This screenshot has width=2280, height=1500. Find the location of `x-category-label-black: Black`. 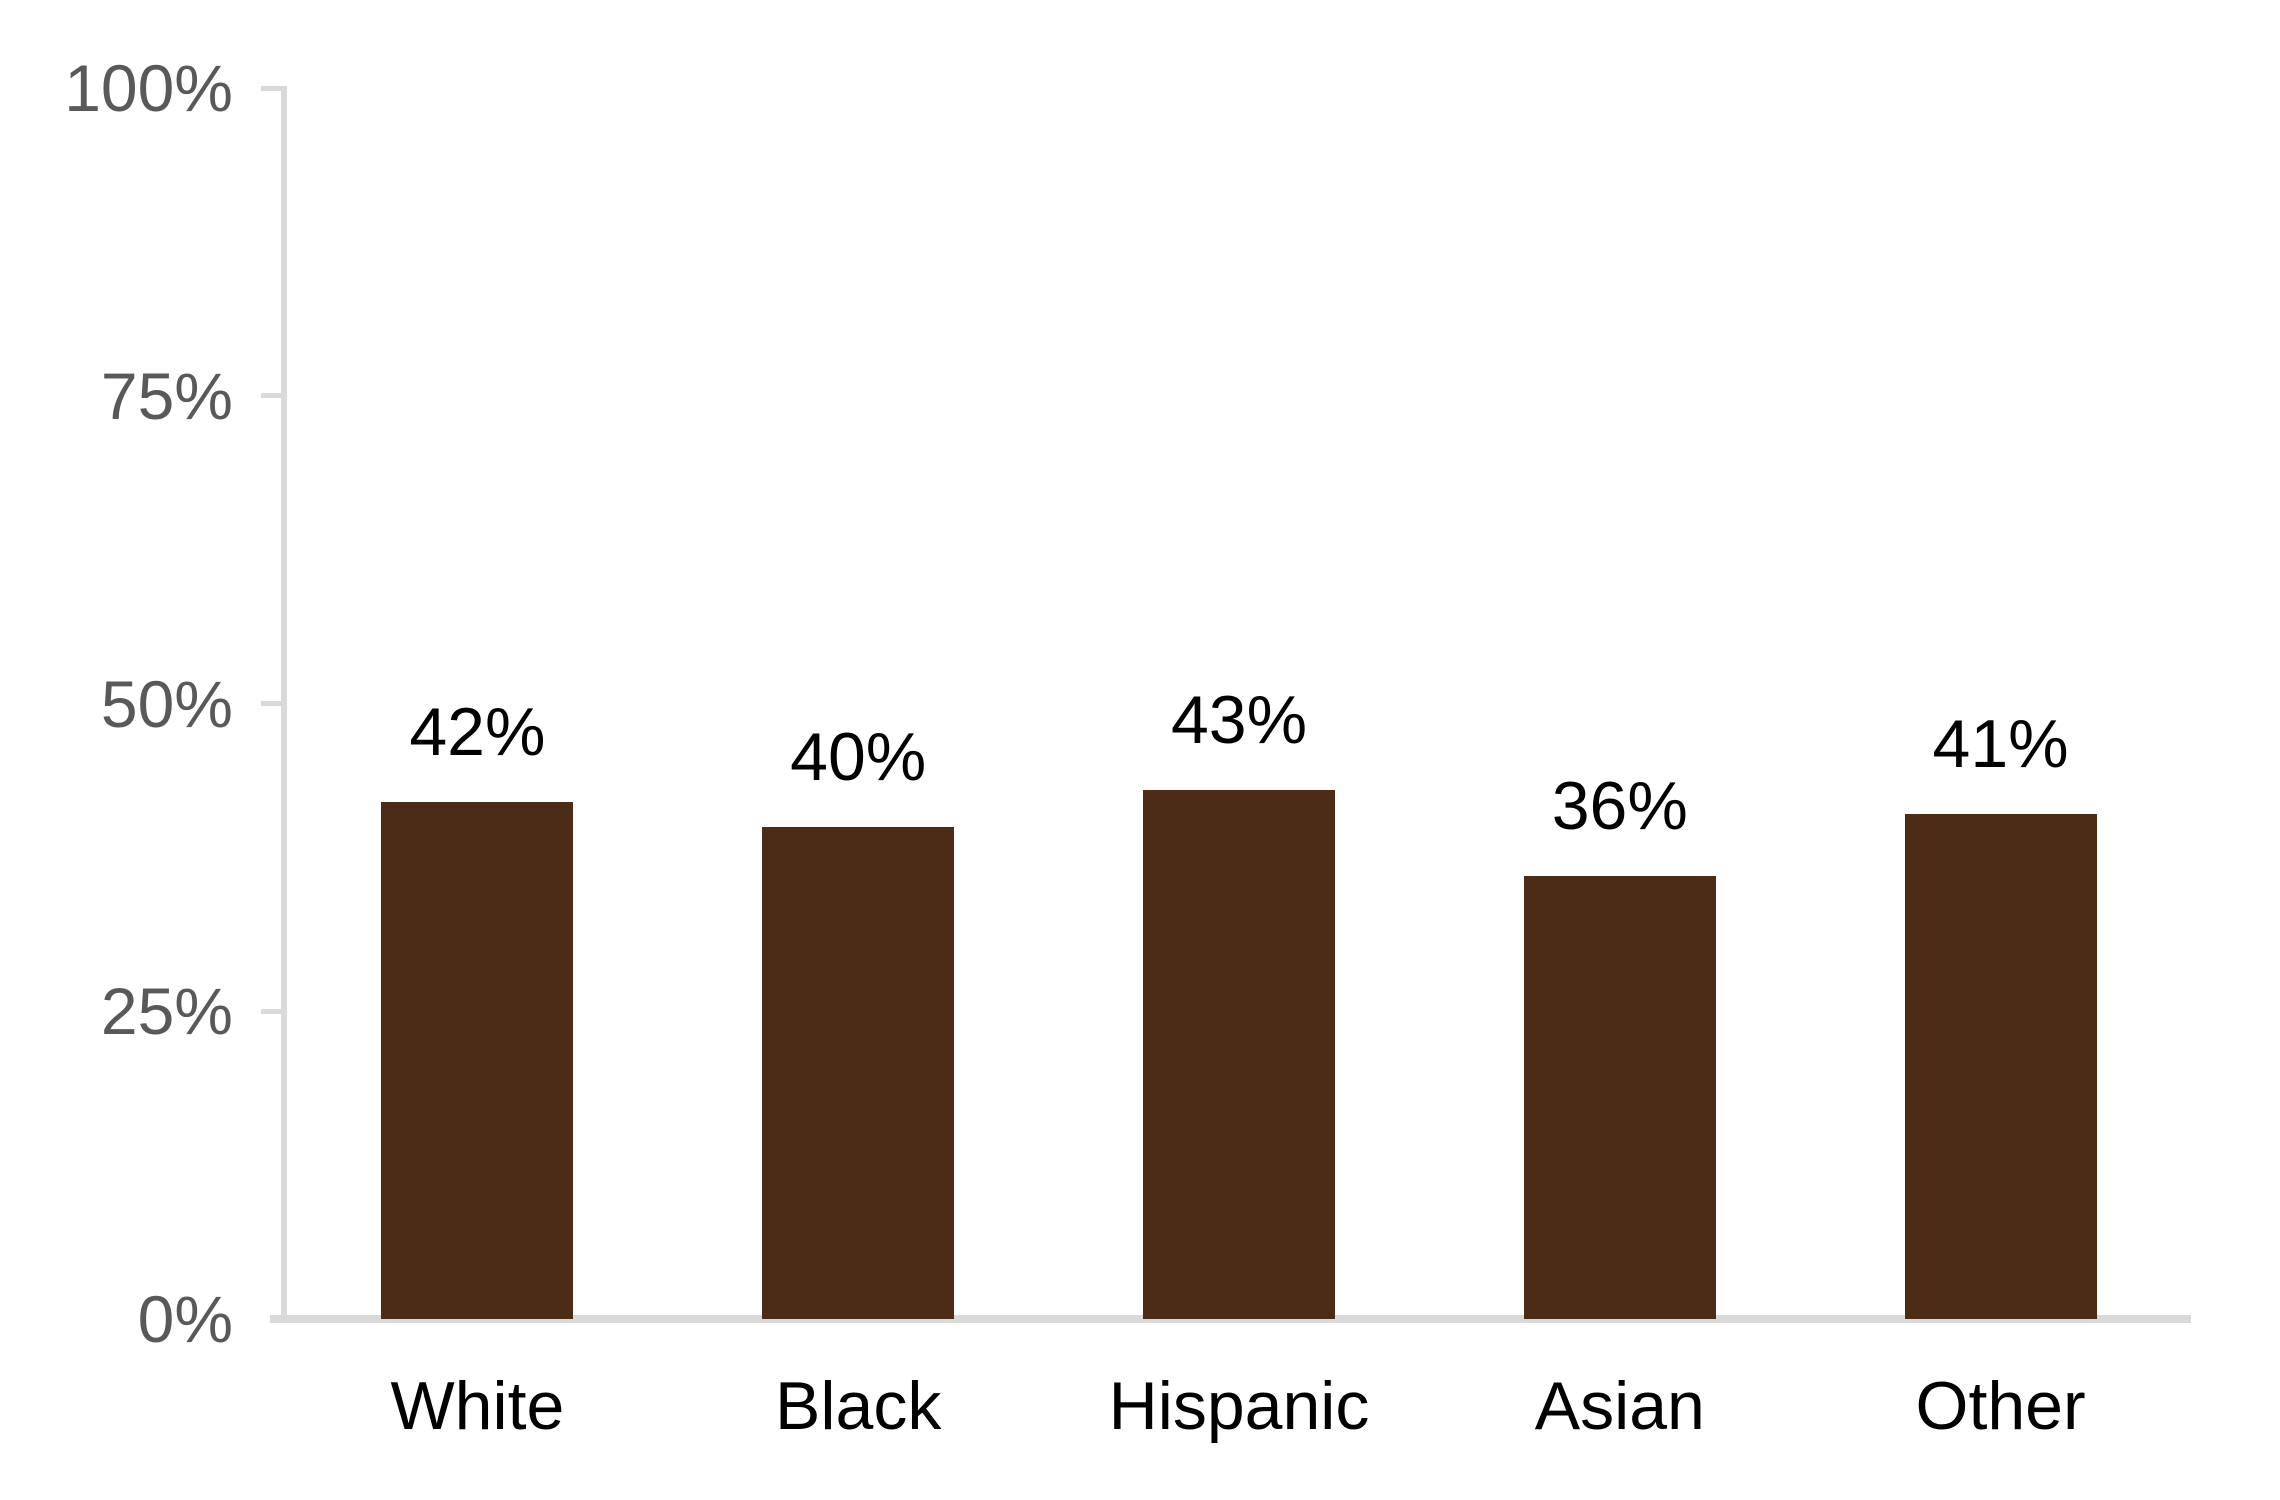

x-category-label-black: Black is located at coordinates (858, 1406).